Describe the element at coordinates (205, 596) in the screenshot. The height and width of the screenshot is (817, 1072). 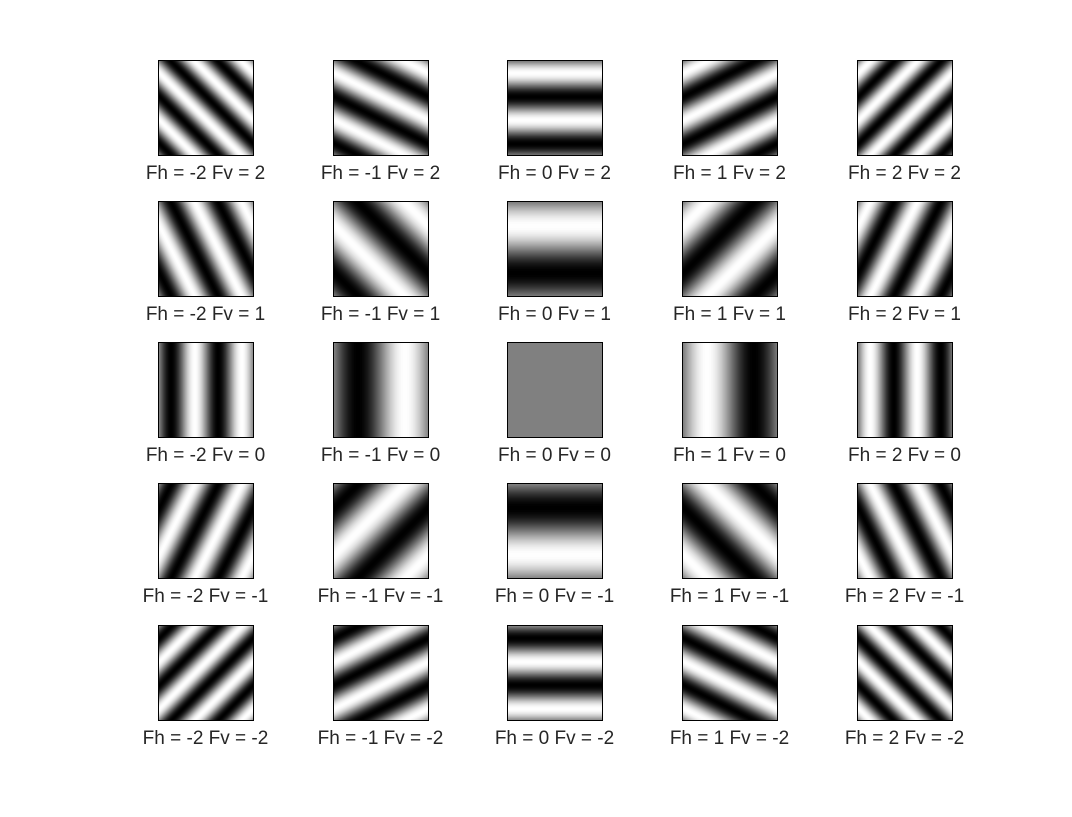
I see `grating-caption: Fh = -2 Fv = -1` at that location.